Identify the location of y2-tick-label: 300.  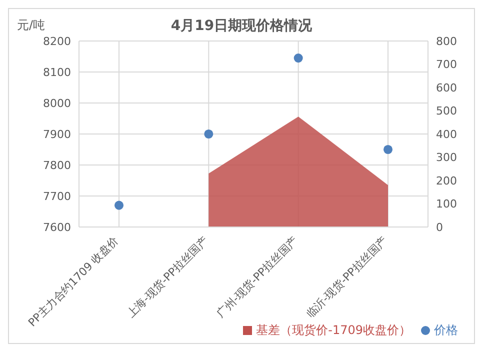
(446, 157).